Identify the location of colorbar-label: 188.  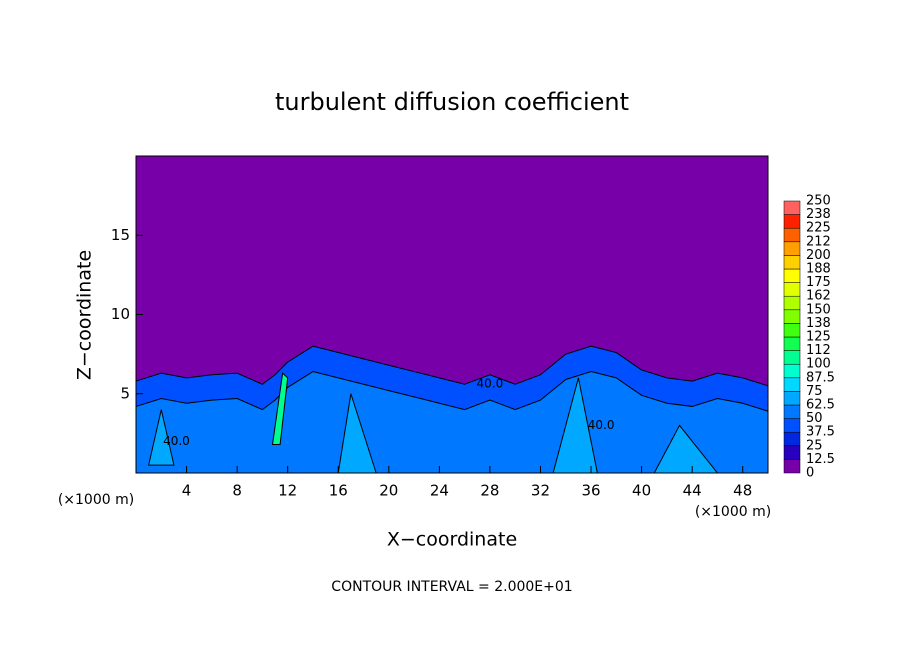
(818, 269).